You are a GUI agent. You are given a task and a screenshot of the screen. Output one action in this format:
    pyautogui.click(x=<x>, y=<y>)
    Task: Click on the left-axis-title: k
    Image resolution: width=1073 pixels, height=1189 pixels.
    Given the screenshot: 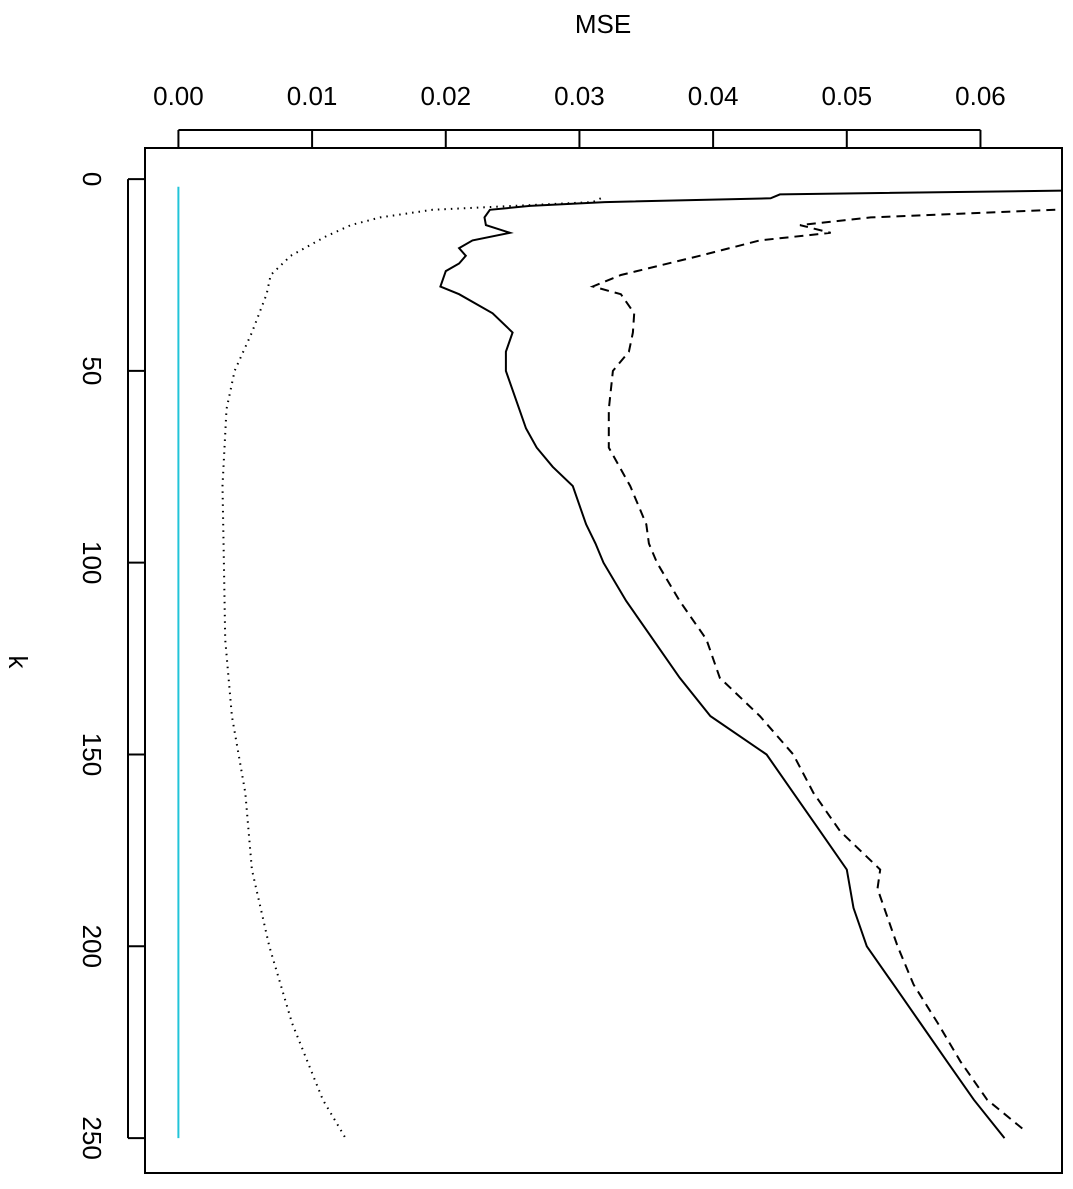 What is the action you would take?
    pyautogui.click(x=18, y=663)
    